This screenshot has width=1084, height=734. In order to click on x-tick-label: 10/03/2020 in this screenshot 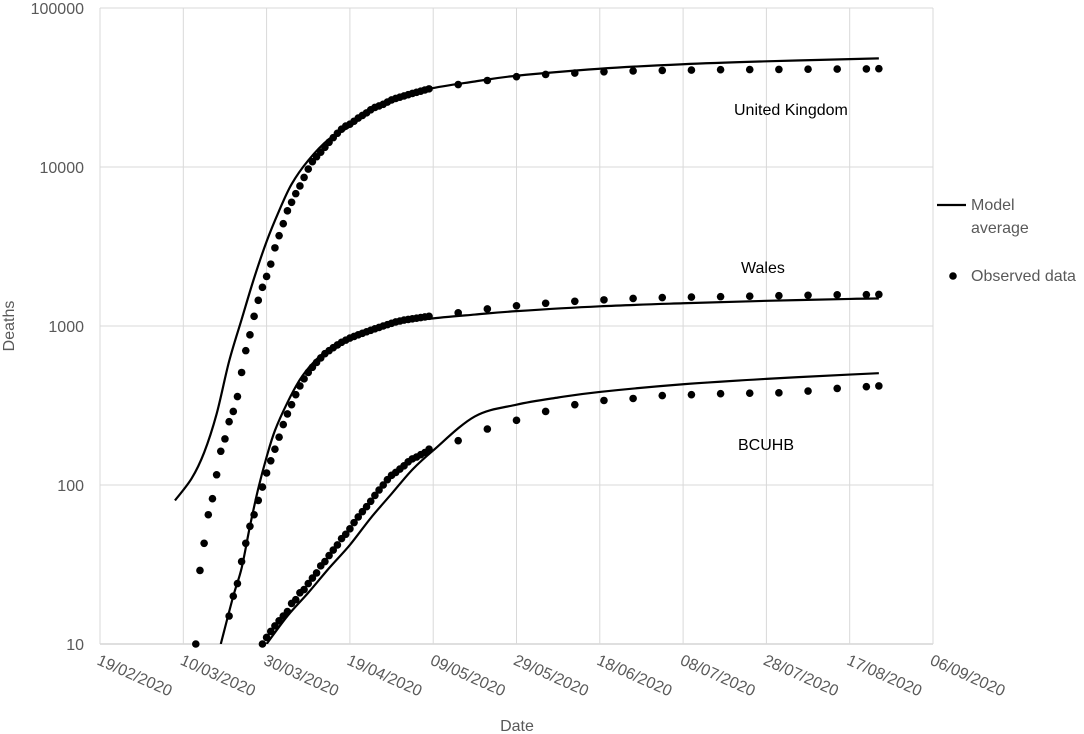, I will do `click(218, 676)`.